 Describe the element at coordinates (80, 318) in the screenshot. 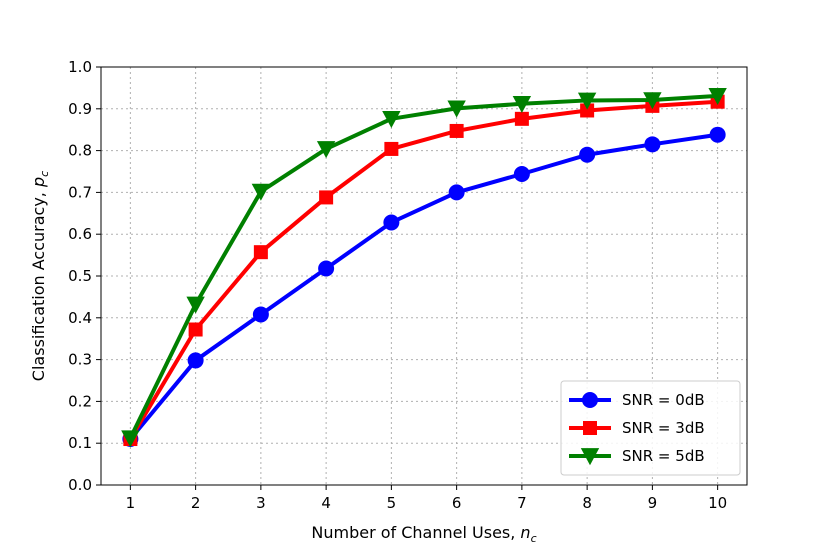

I see `y-tick-label: 0.4` at that location.